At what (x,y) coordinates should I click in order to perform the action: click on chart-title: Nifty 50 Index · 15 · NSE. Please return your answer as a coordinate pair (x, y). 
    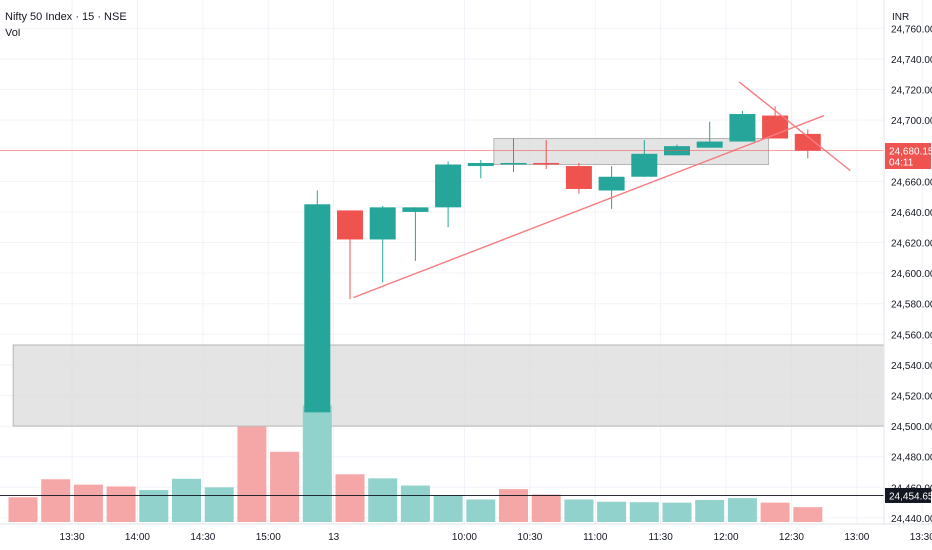
    Looking at the image, I should click on (66, 17).